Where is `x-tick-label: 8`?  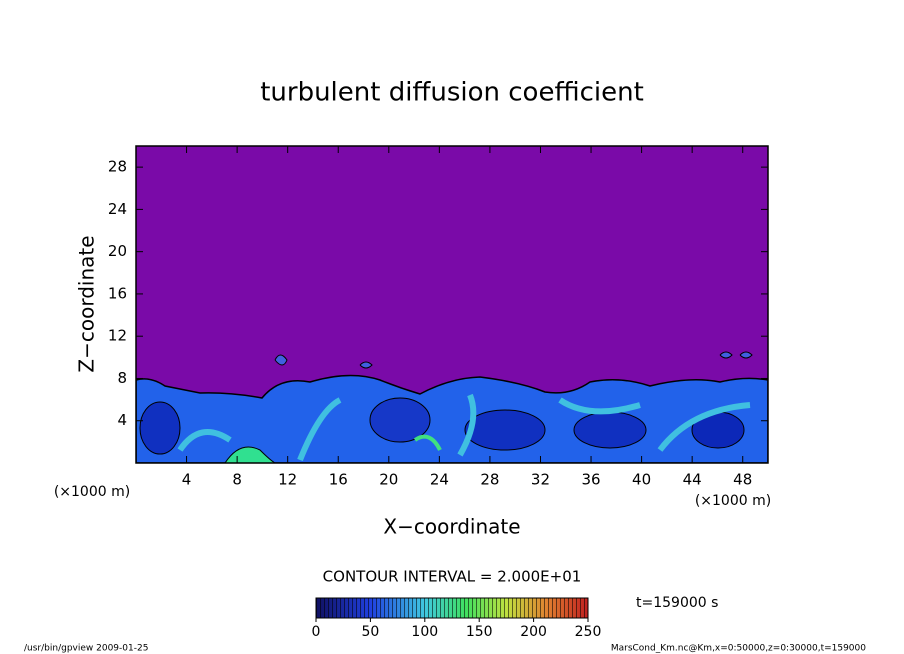 x-tick-label: 8 is located at coordinates (237, 480).